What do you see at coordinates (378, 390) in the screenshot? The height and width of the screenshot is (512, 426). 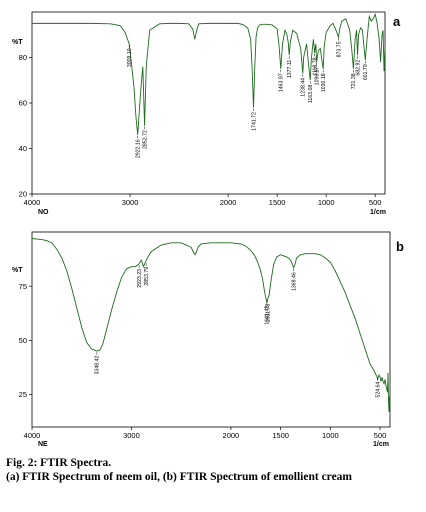 I see `panel-b-peak-label: 524.64` at bounding box center [378, 390].